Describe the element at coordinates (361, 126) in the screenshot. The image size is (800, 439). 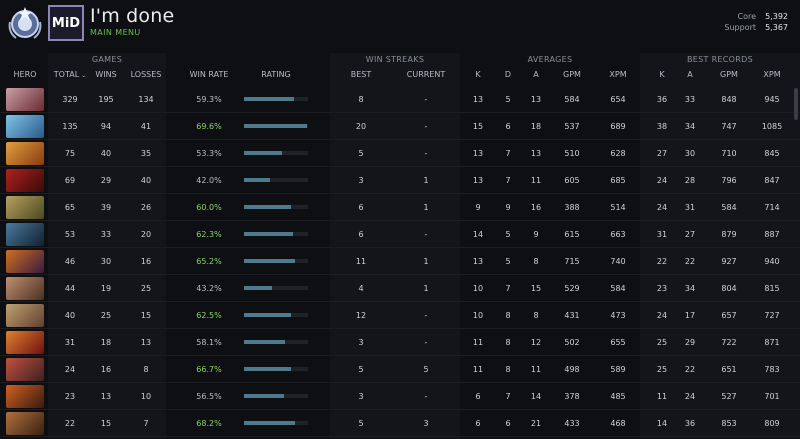
I see `best-streak: 20` at that location.